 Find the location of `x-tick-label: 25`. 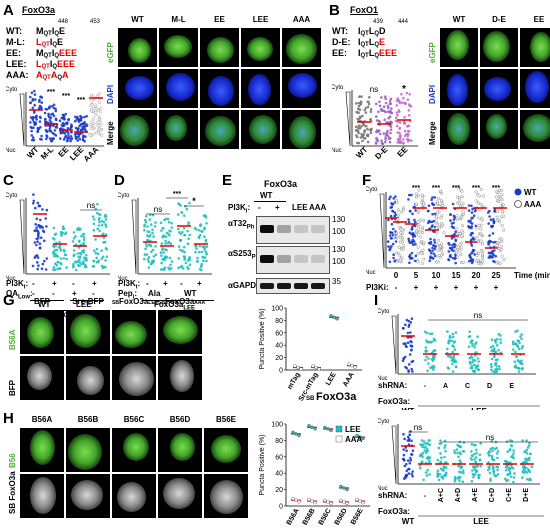

x-tick-label: 25 is located at coordinates (496, 275).